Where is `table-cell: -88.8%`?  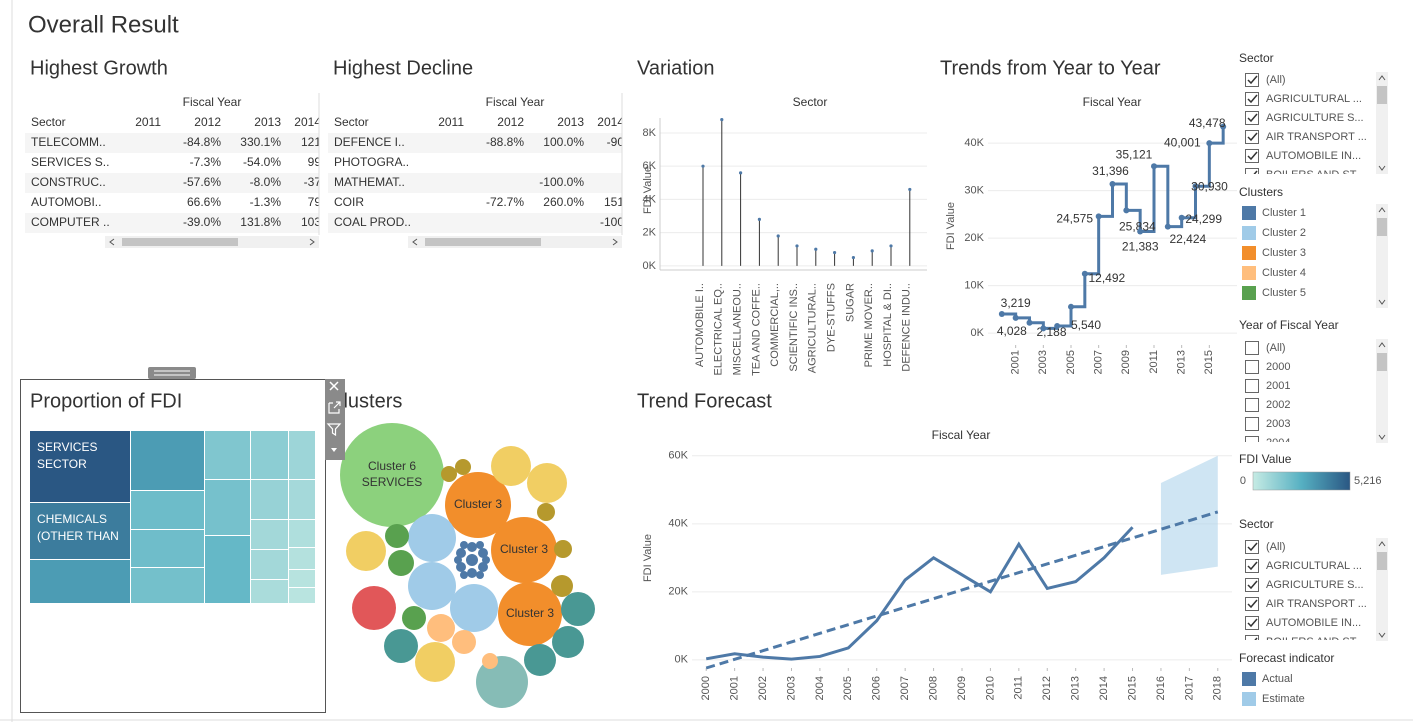
table-cell: -88.8% is located at coordinates (505, 142).